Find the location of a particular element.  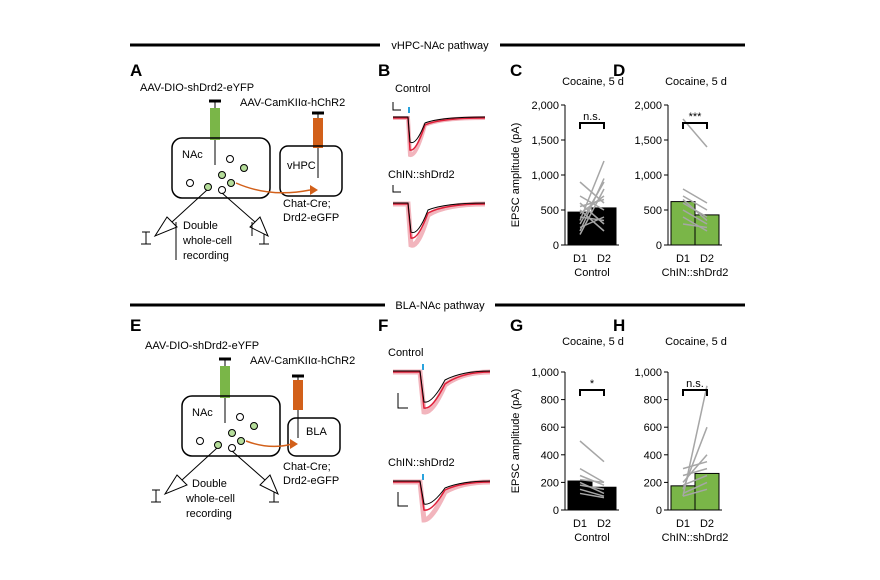

panel-label: D is located at coordinates (619, 70).